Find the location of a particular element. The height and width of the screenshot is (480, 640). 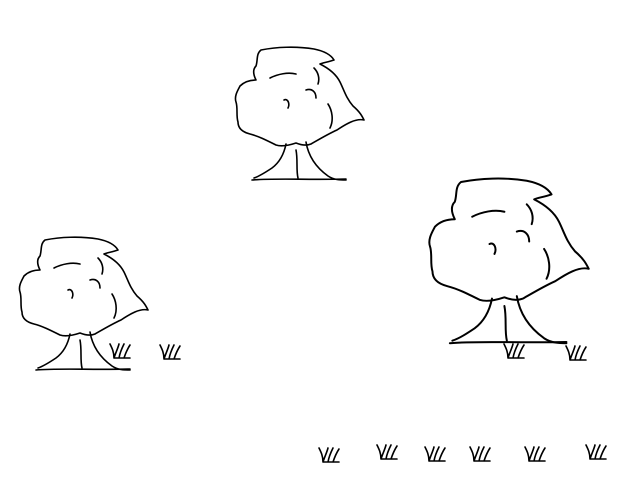

tree-left is located at coordinates (83, 303).